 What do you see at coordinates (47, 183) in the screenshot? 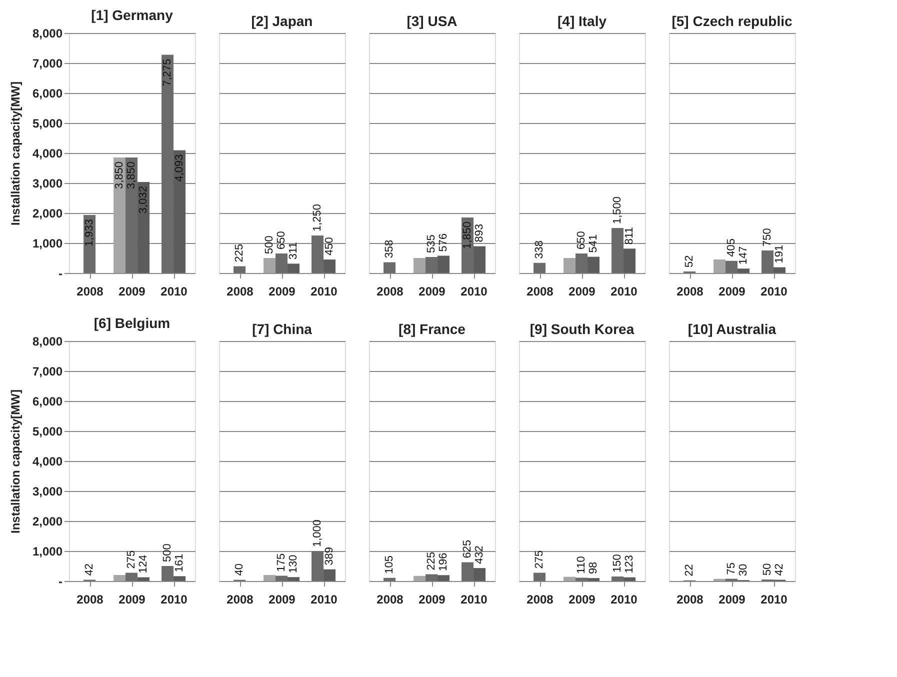
I see `y-tick-label: 3,000` at bounding box center [47, 183].